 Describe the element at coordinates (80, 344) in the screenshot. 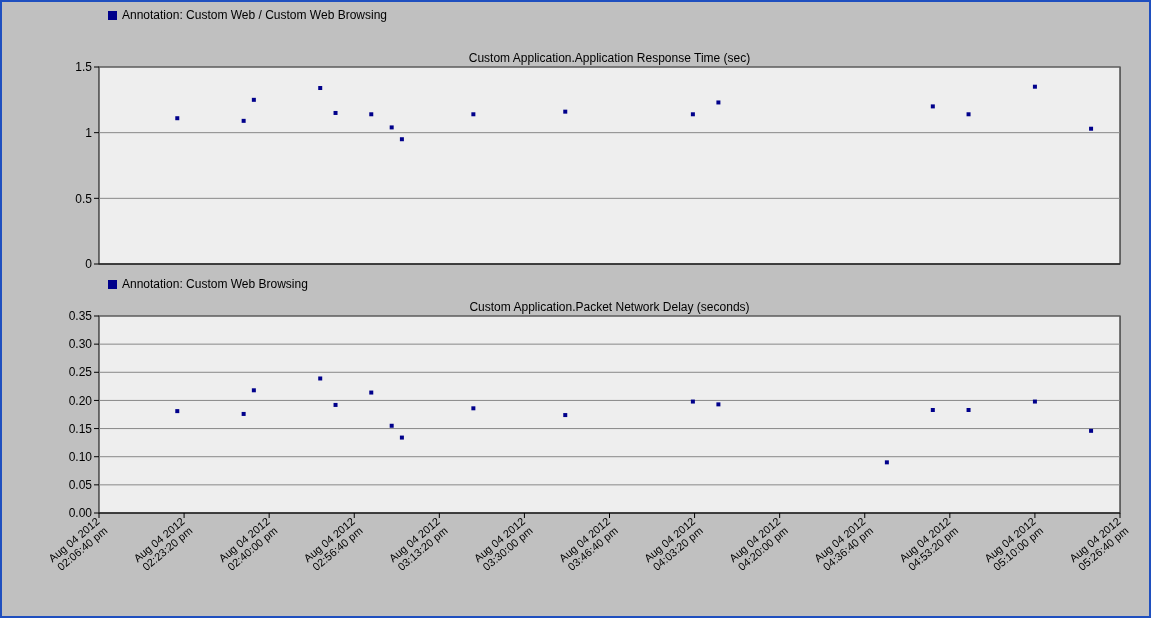

I see `y-tick-label: 0.30` at that location.